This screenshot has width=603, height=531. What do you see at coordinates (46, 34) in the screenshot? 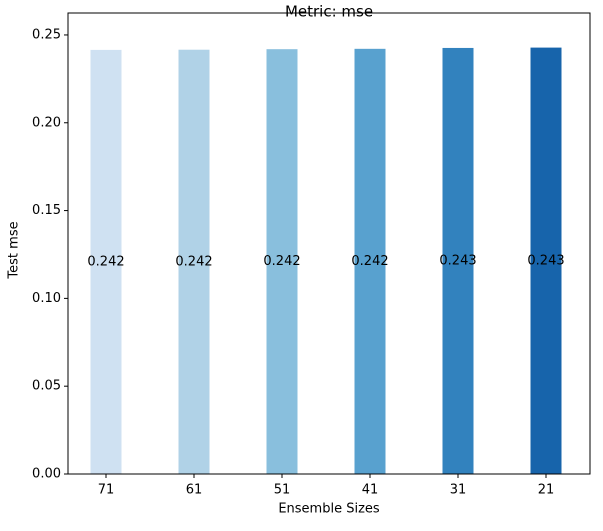
I see `y-tick-label: 0.25` at bounding box center [46, 34].